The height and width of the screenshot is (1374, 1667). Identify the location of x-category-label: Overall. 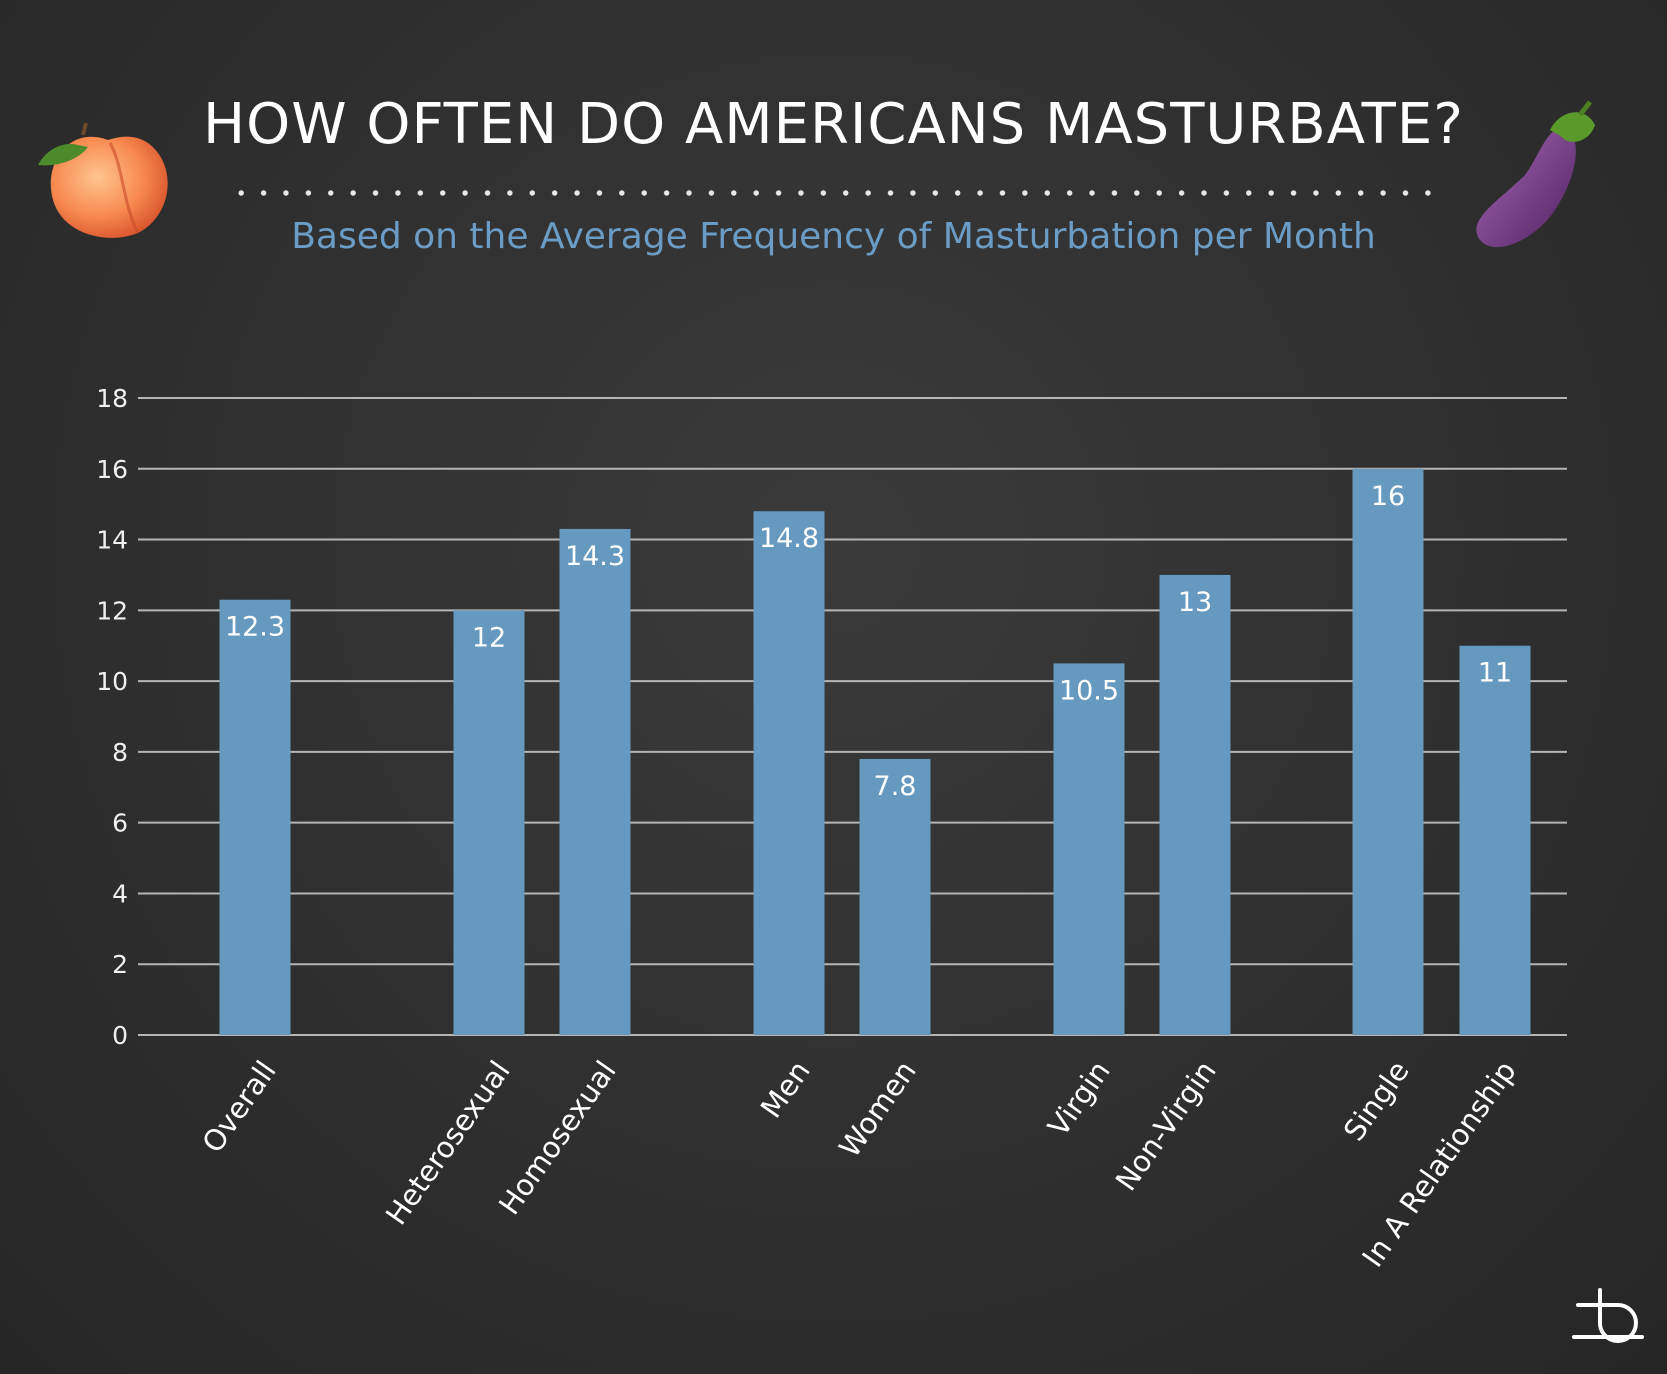
(238, 1107).